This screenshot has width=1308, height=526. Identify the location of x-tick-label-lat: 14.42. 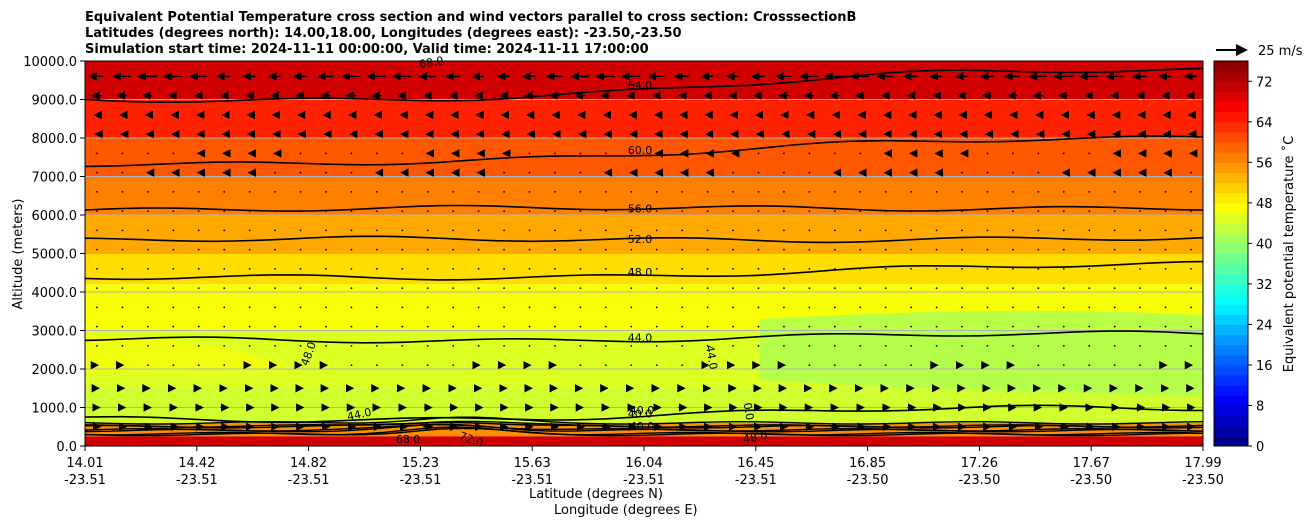
(196, 463).